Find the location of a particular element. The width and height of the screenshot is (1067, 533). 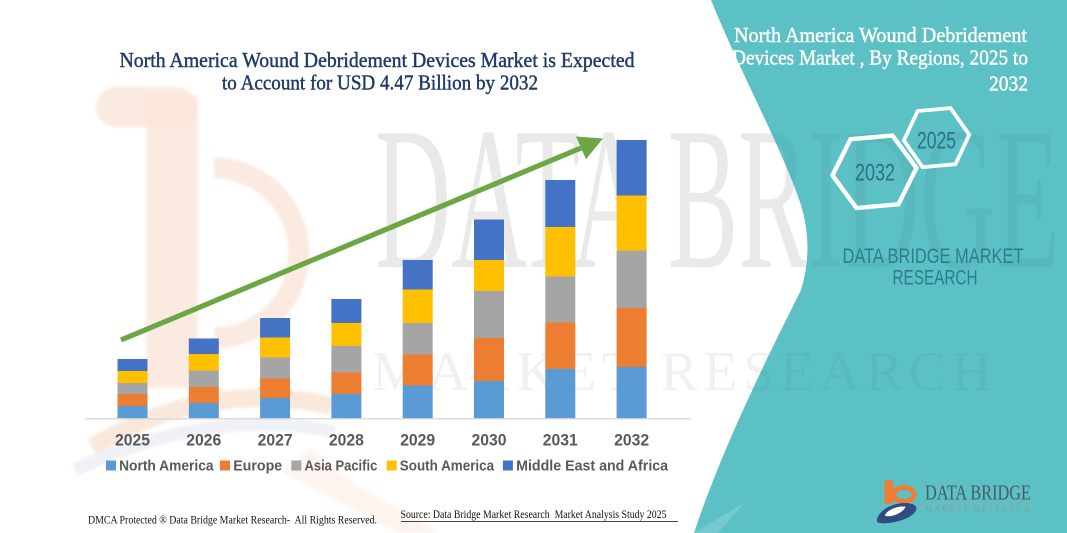

svg-text: RESEARCH is located at coordinates (935, 278).